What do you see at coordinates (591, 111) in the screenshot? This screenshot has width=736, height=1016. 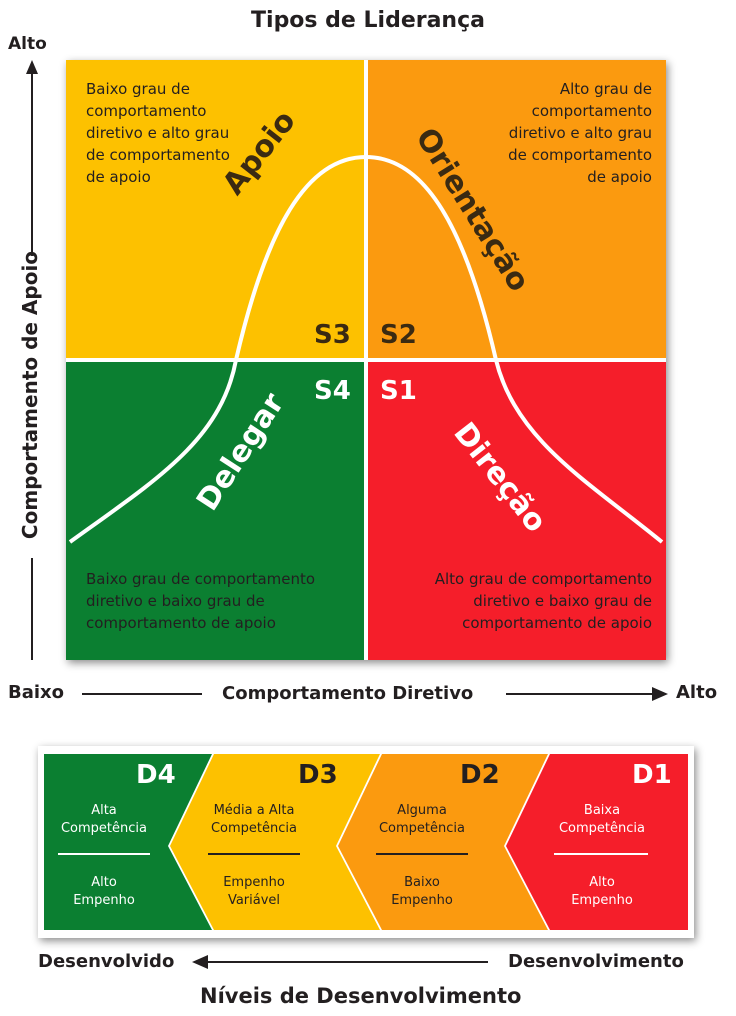 I see `s2-description-line: comportamento` at bounding box center [591, 111].